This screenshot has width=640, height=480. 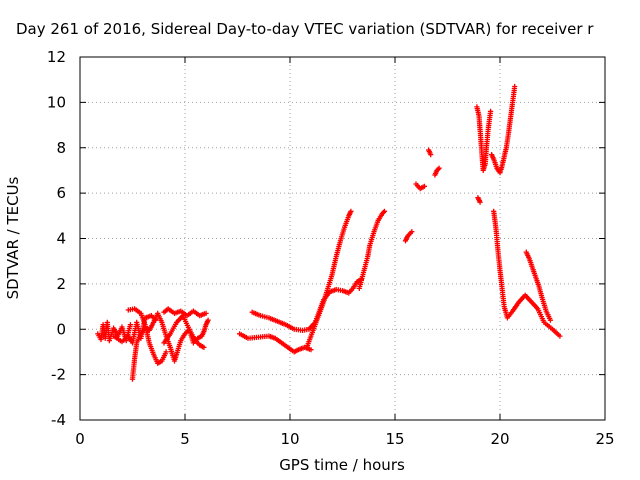 I want to click on y-tick-label: 0, so click(x=61, y=329).